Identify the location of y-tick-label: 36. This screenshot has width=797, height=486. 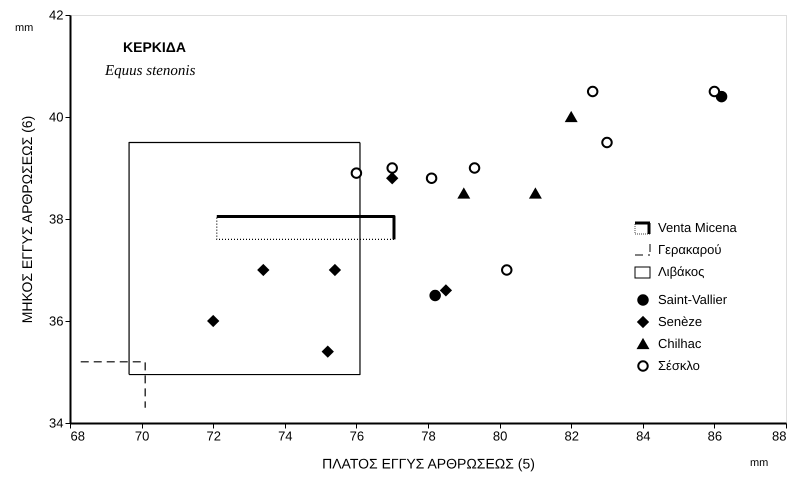
(56, 321).